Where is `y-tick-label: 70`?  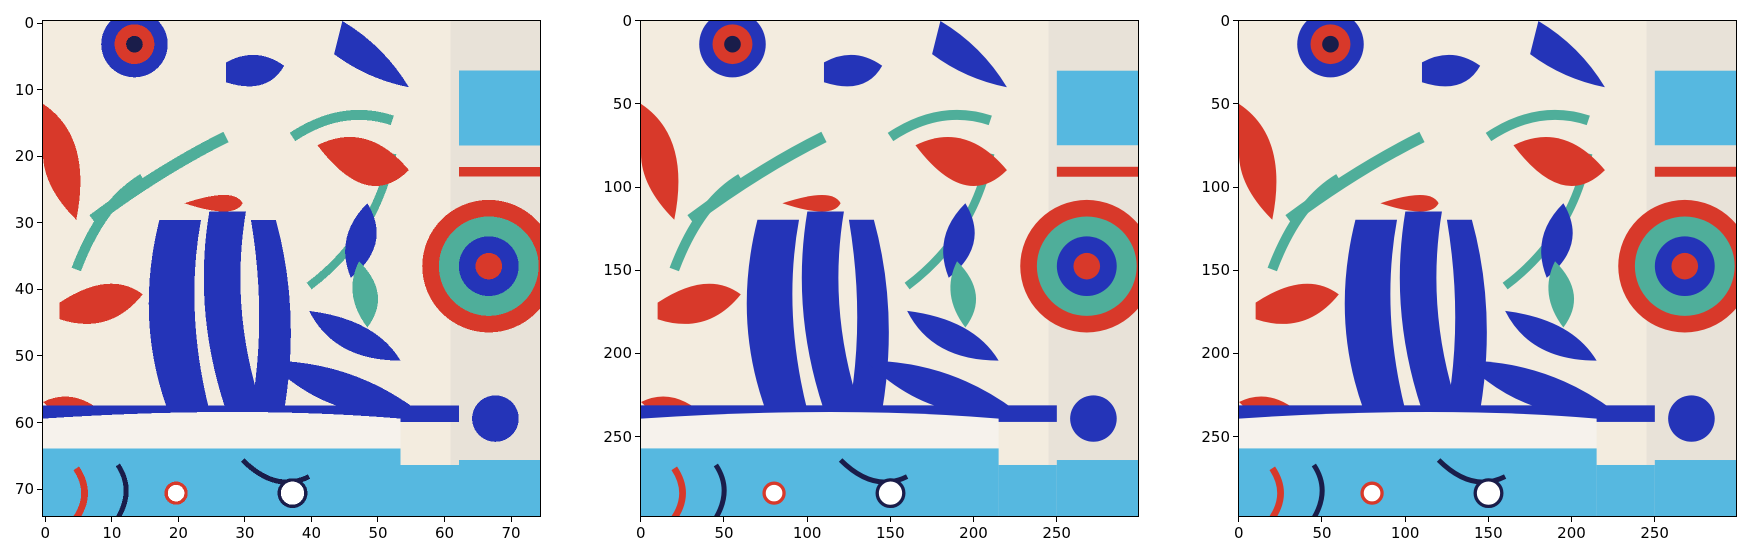
y-tick-label: 70 is located at coordinates (24, 489).